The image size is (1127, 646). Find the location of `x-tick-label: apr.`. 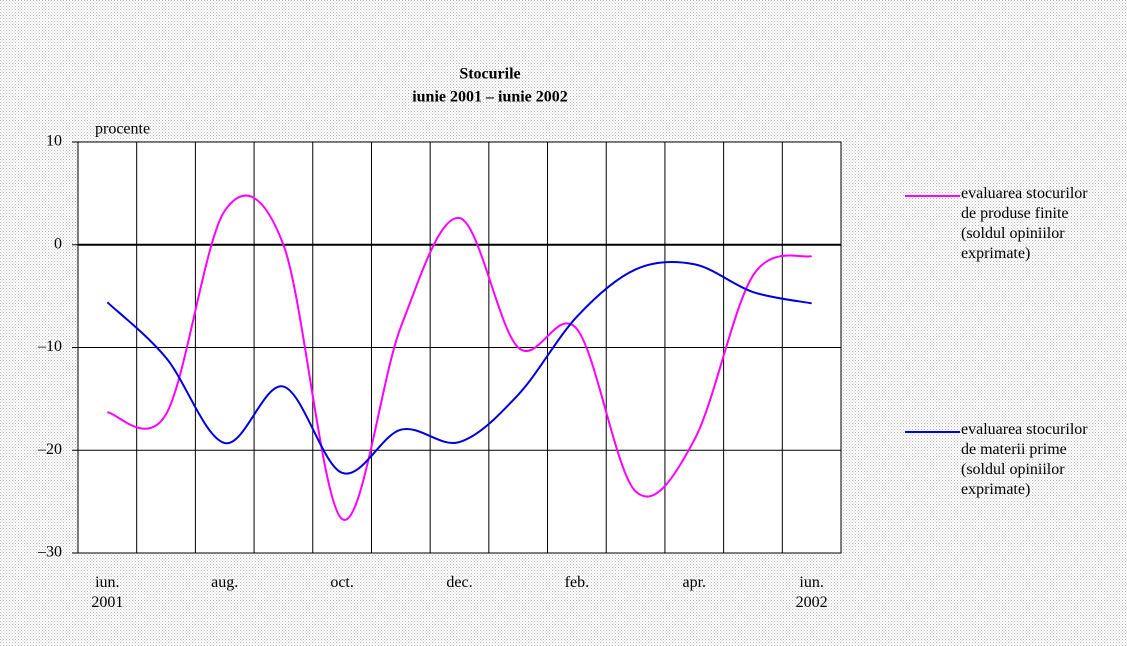

x-tick-label: apr. is located at coordinates (694, 582).